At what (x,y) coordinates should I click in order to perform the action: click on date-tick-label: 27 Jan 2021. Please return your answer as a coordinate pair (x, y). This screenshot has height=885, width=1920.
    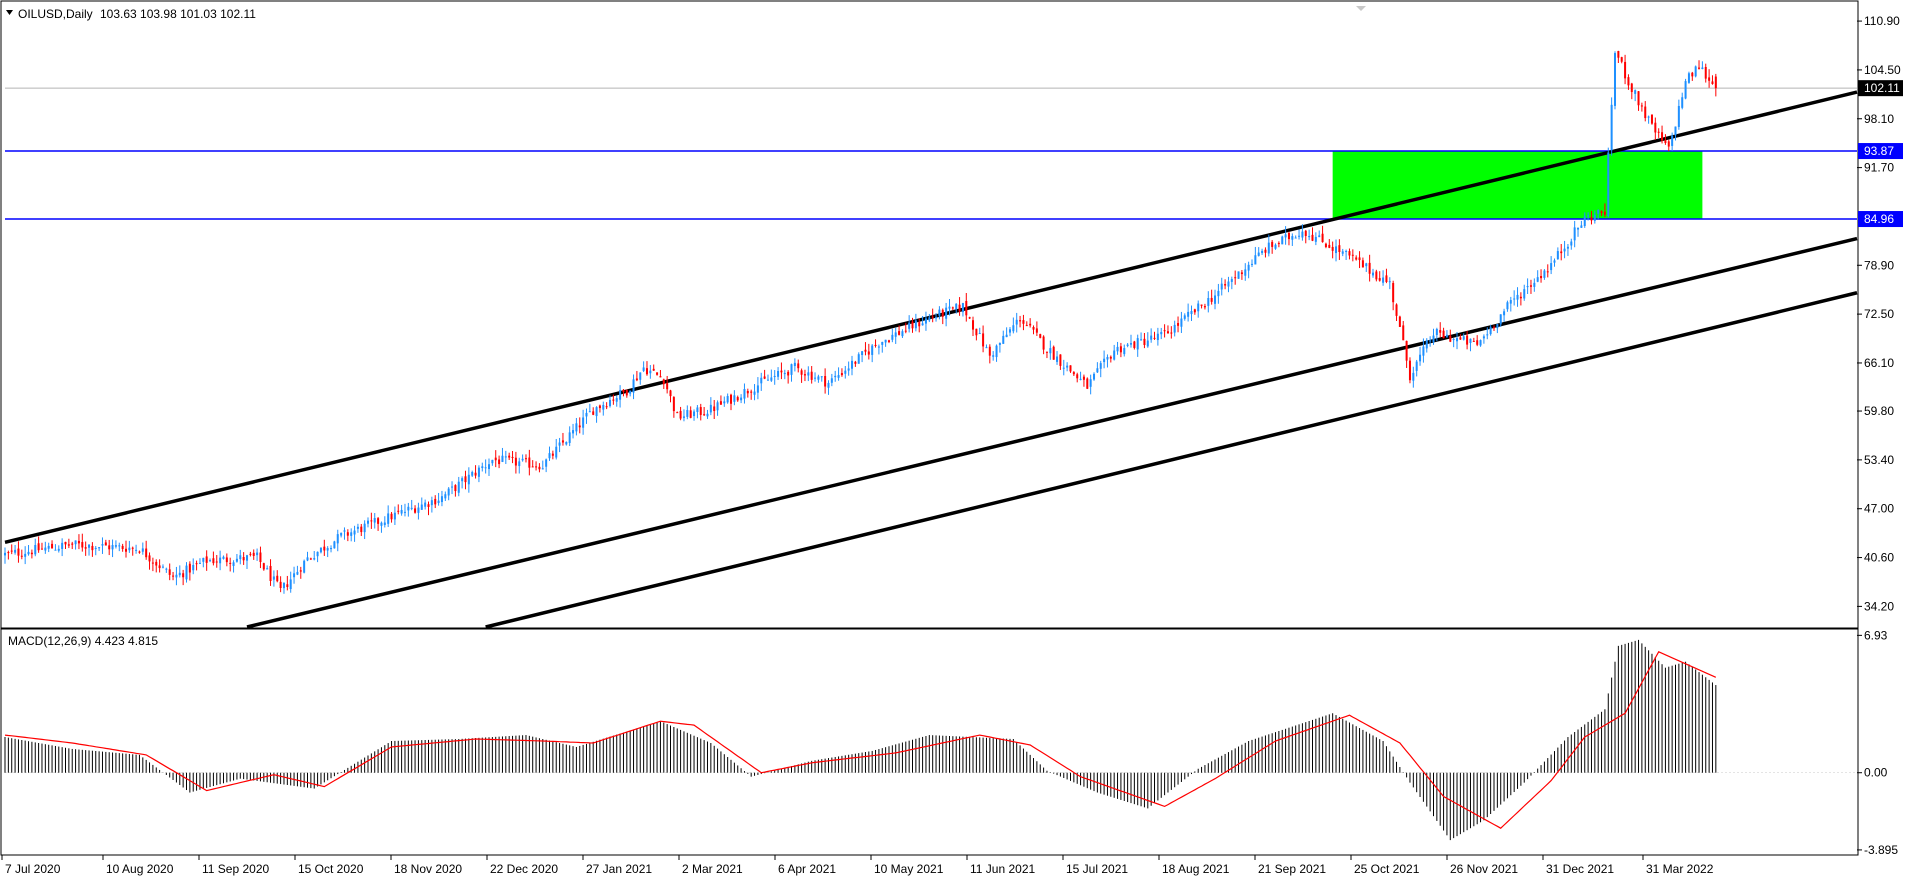
    Looking at the image, I should click on (619, 869).